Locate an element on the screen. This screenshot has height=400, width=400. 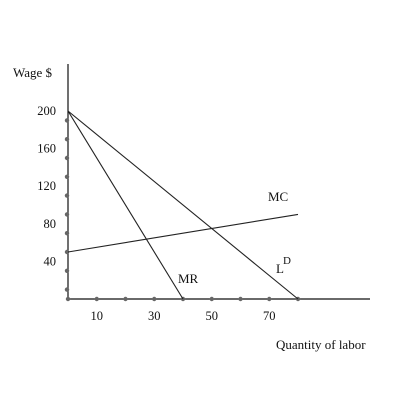
y-tick-label: 80 is located at coordinates (50, 224).